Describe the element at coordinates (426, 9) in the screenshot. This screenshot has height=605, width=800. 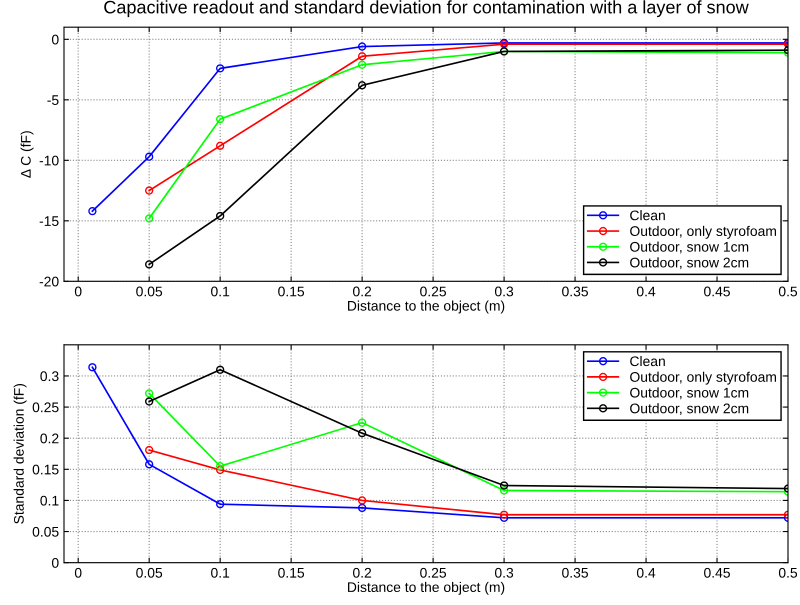
I see `chart-title: Capacitive readout and standard deviation for contamination with a layer of snow` at that location.